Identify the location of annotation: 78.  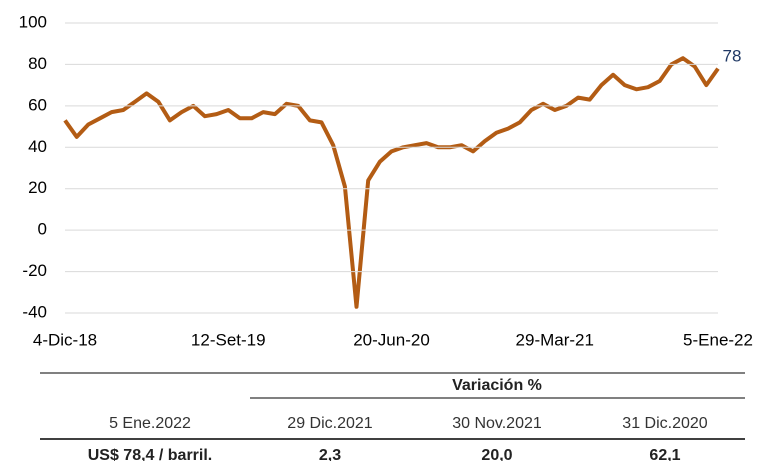
(732, 55).